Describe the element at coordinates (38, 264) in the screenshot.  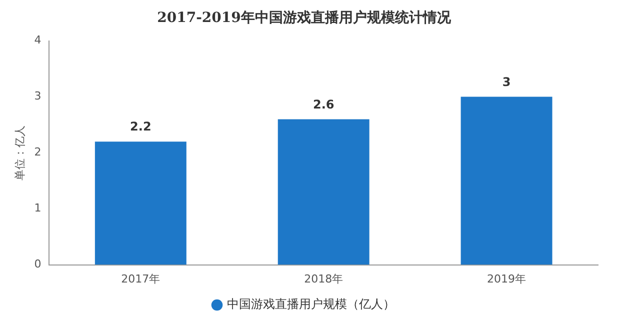
I see `y-tick-label: 0` at that location.